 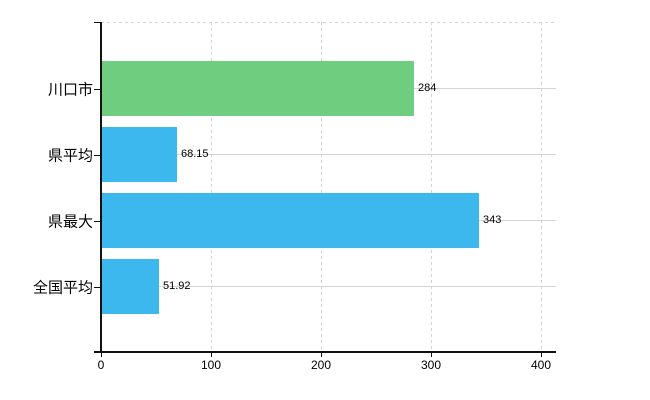 I want to click on x-axis-tick-label: 300, so click(x=431, y=365).